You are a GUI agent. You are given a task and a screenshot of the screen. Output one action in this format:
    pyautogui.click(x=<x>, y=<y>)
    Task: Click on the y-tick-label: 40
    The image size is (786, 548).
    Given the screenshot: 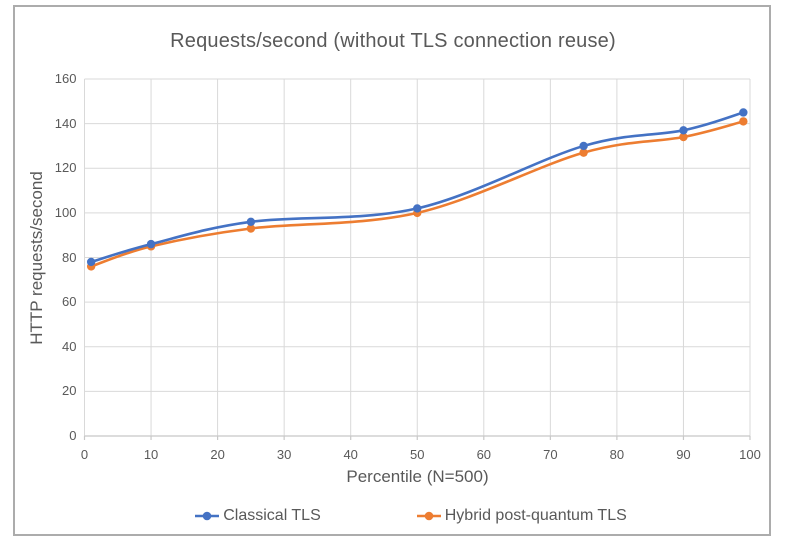 What is the action you would take?
    pyautogui.click(x=69, y=346)
    